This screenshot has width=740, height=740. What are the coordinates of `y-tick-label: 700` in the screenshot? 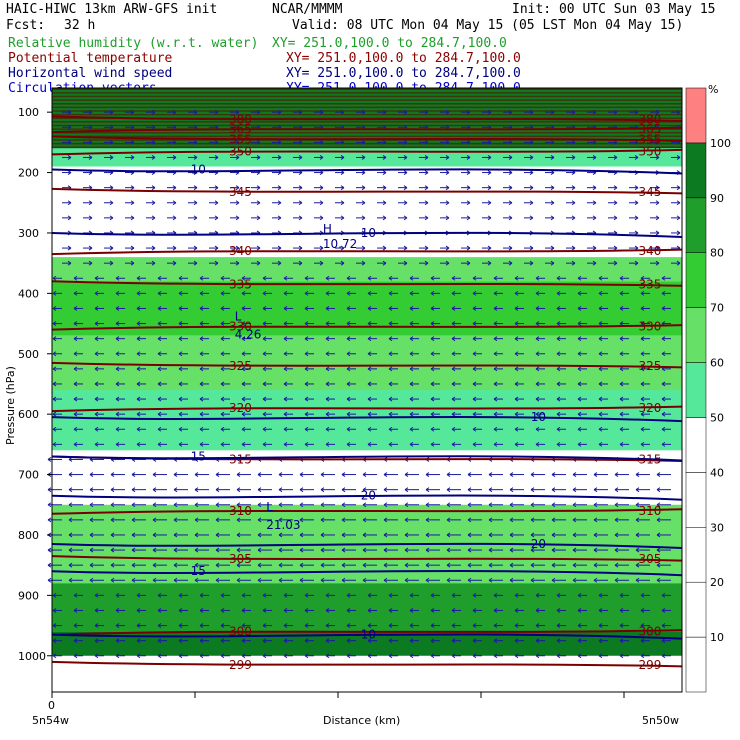 It's located at (28, 475).